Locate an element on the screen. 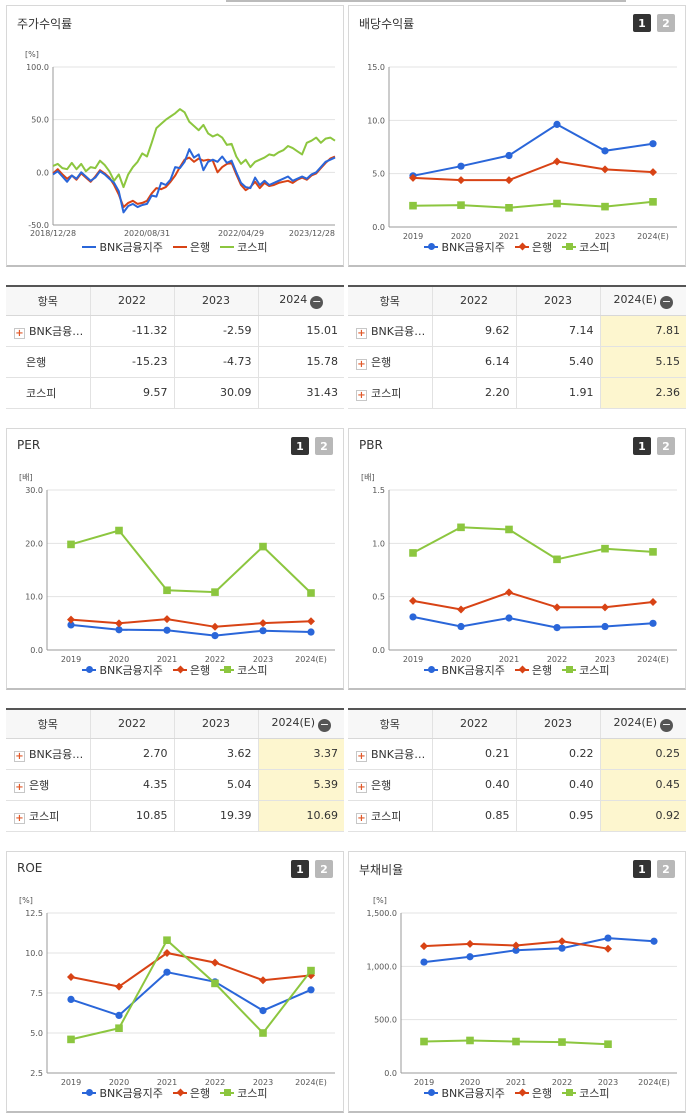  table-cell: -15.23 is located at coordinates (131, 362).